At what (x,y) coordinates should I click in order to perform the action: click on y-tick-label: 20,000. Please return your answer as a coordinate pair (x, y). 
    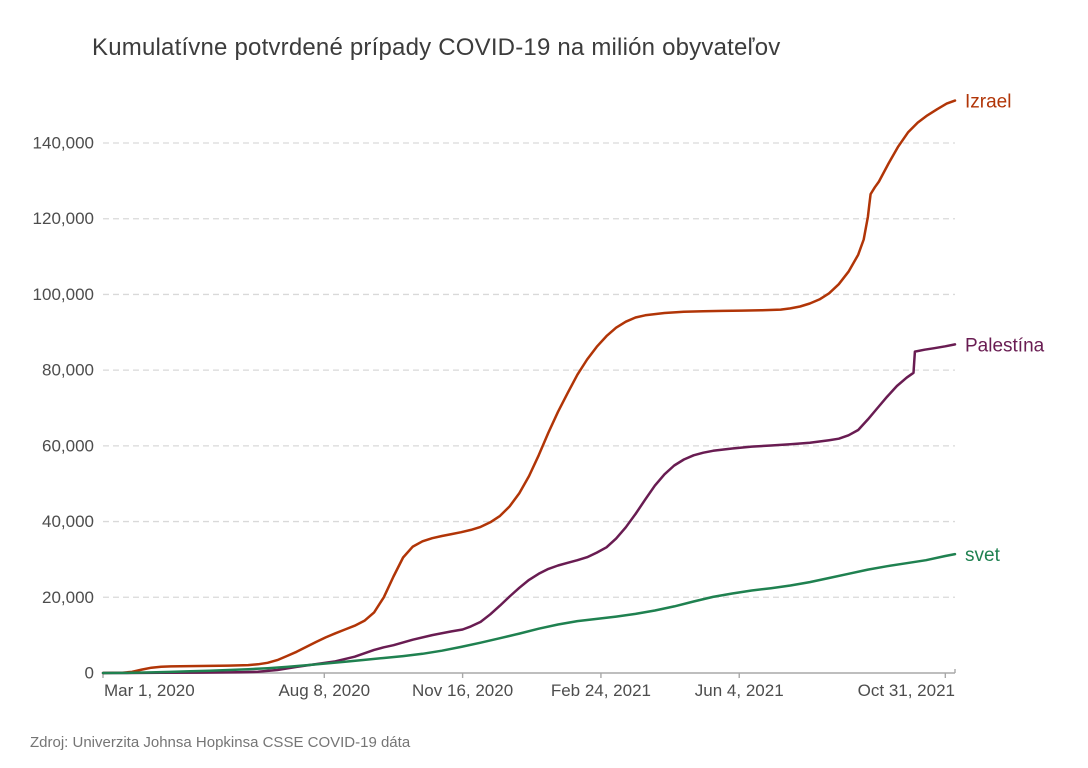
    Looking at the image, I should click on (68, 597).